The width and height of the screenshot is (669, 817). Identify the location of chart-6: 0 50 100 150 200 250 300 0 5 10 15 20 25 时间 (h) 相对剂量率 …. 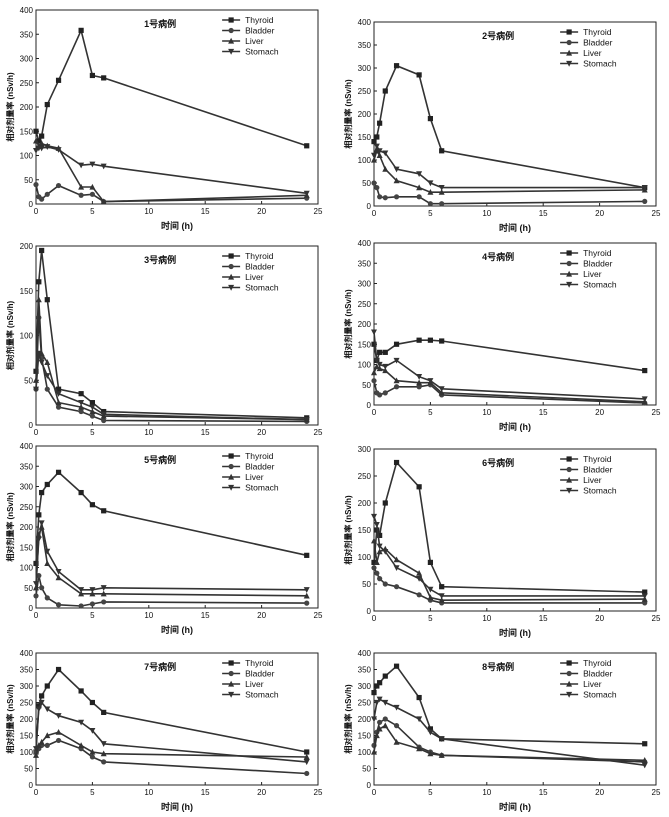
(502, 541).